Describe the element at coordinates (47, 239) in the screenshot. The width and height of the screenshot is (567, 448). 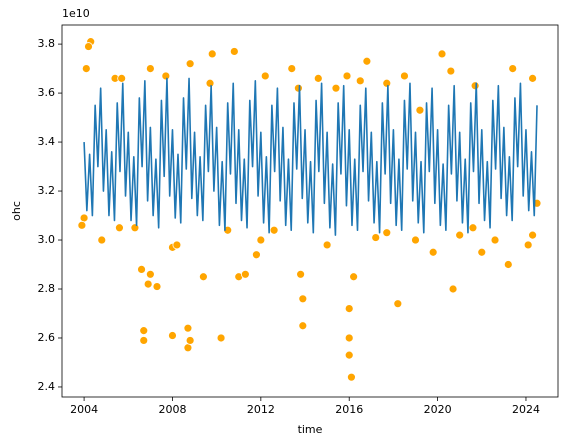
I see `y-tick-label: 3.0` at that location.